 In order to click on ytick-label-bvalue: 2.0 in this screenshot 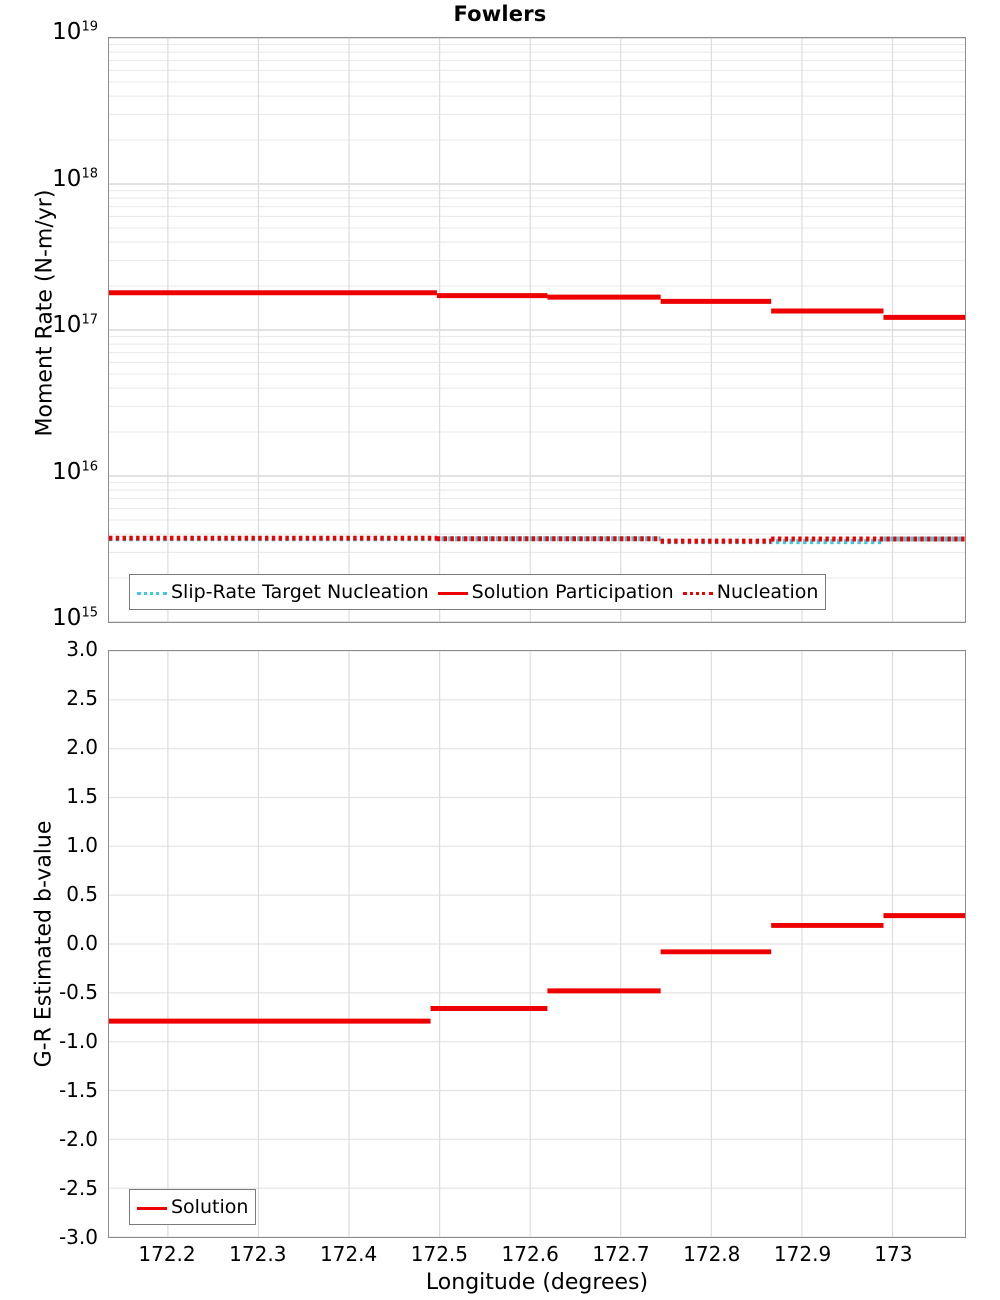, I will do `click(82, 747)`.